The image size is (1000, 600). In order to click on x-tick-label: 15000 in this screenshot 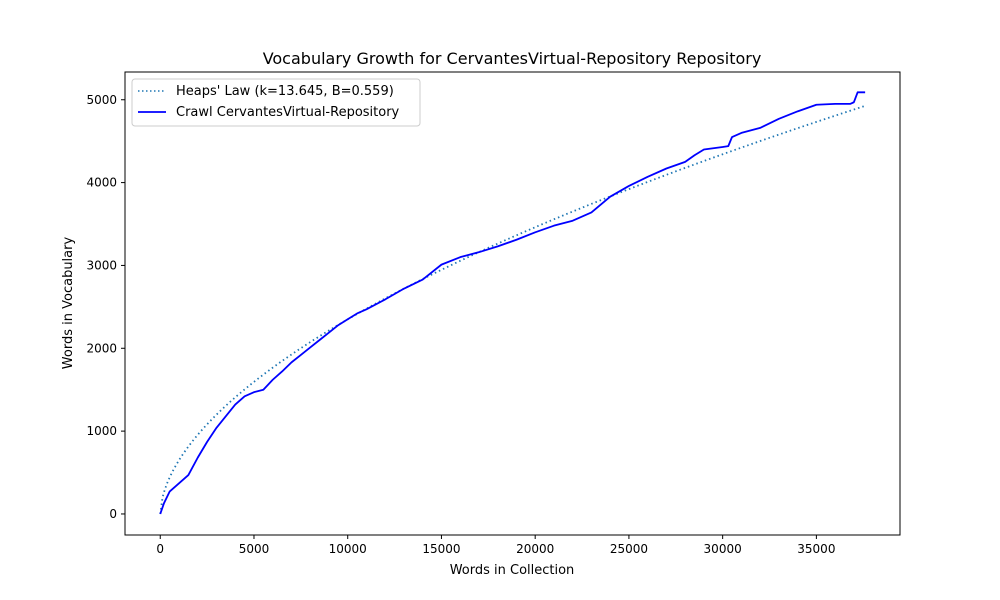, I will do `click(441, 549)`.